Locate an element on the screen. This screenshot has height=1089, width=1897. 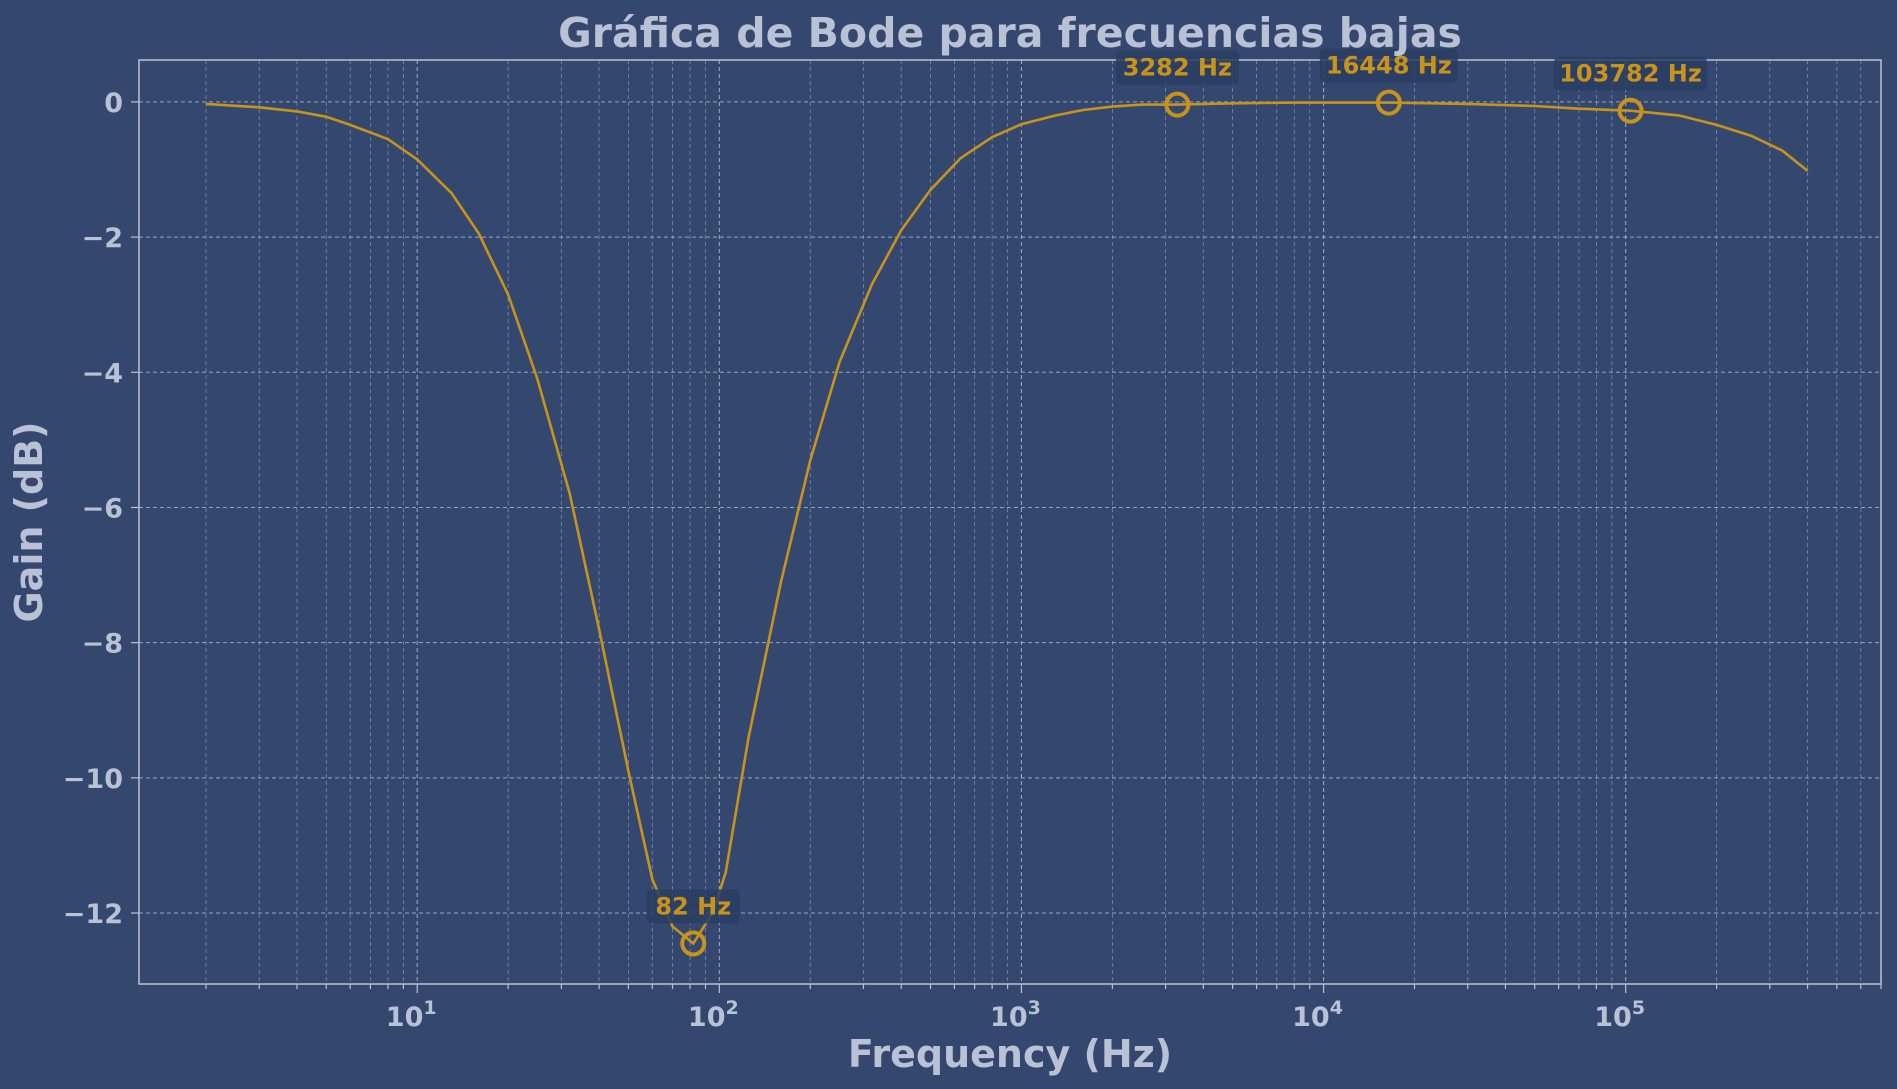
annotation-label: 103782 Hz is located at coordinates (1630, 74).